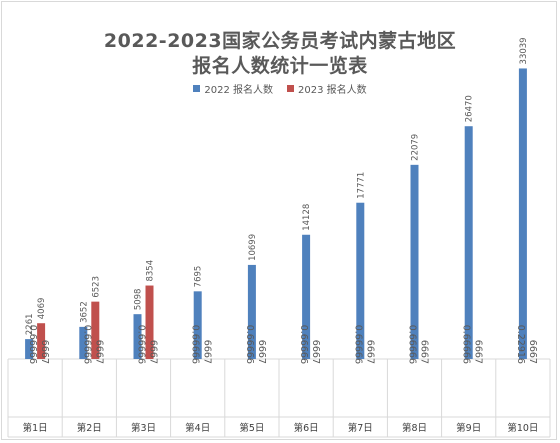 The image size is (560, 443). What do you see at coordinates (522, 428) in the screenshot?
I see `x-tick-label: 第10日` at bounding box center [522, 428].